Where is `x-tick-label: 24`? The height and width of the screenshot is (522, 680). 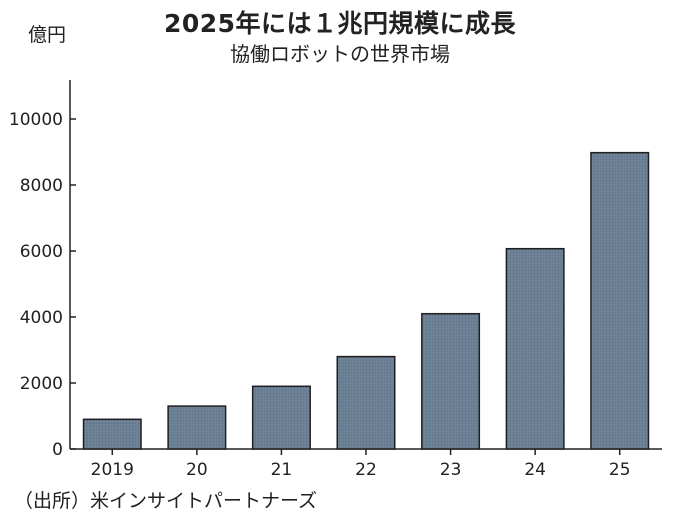
x-tick-label: 24 is located at coordinates (535, 470).